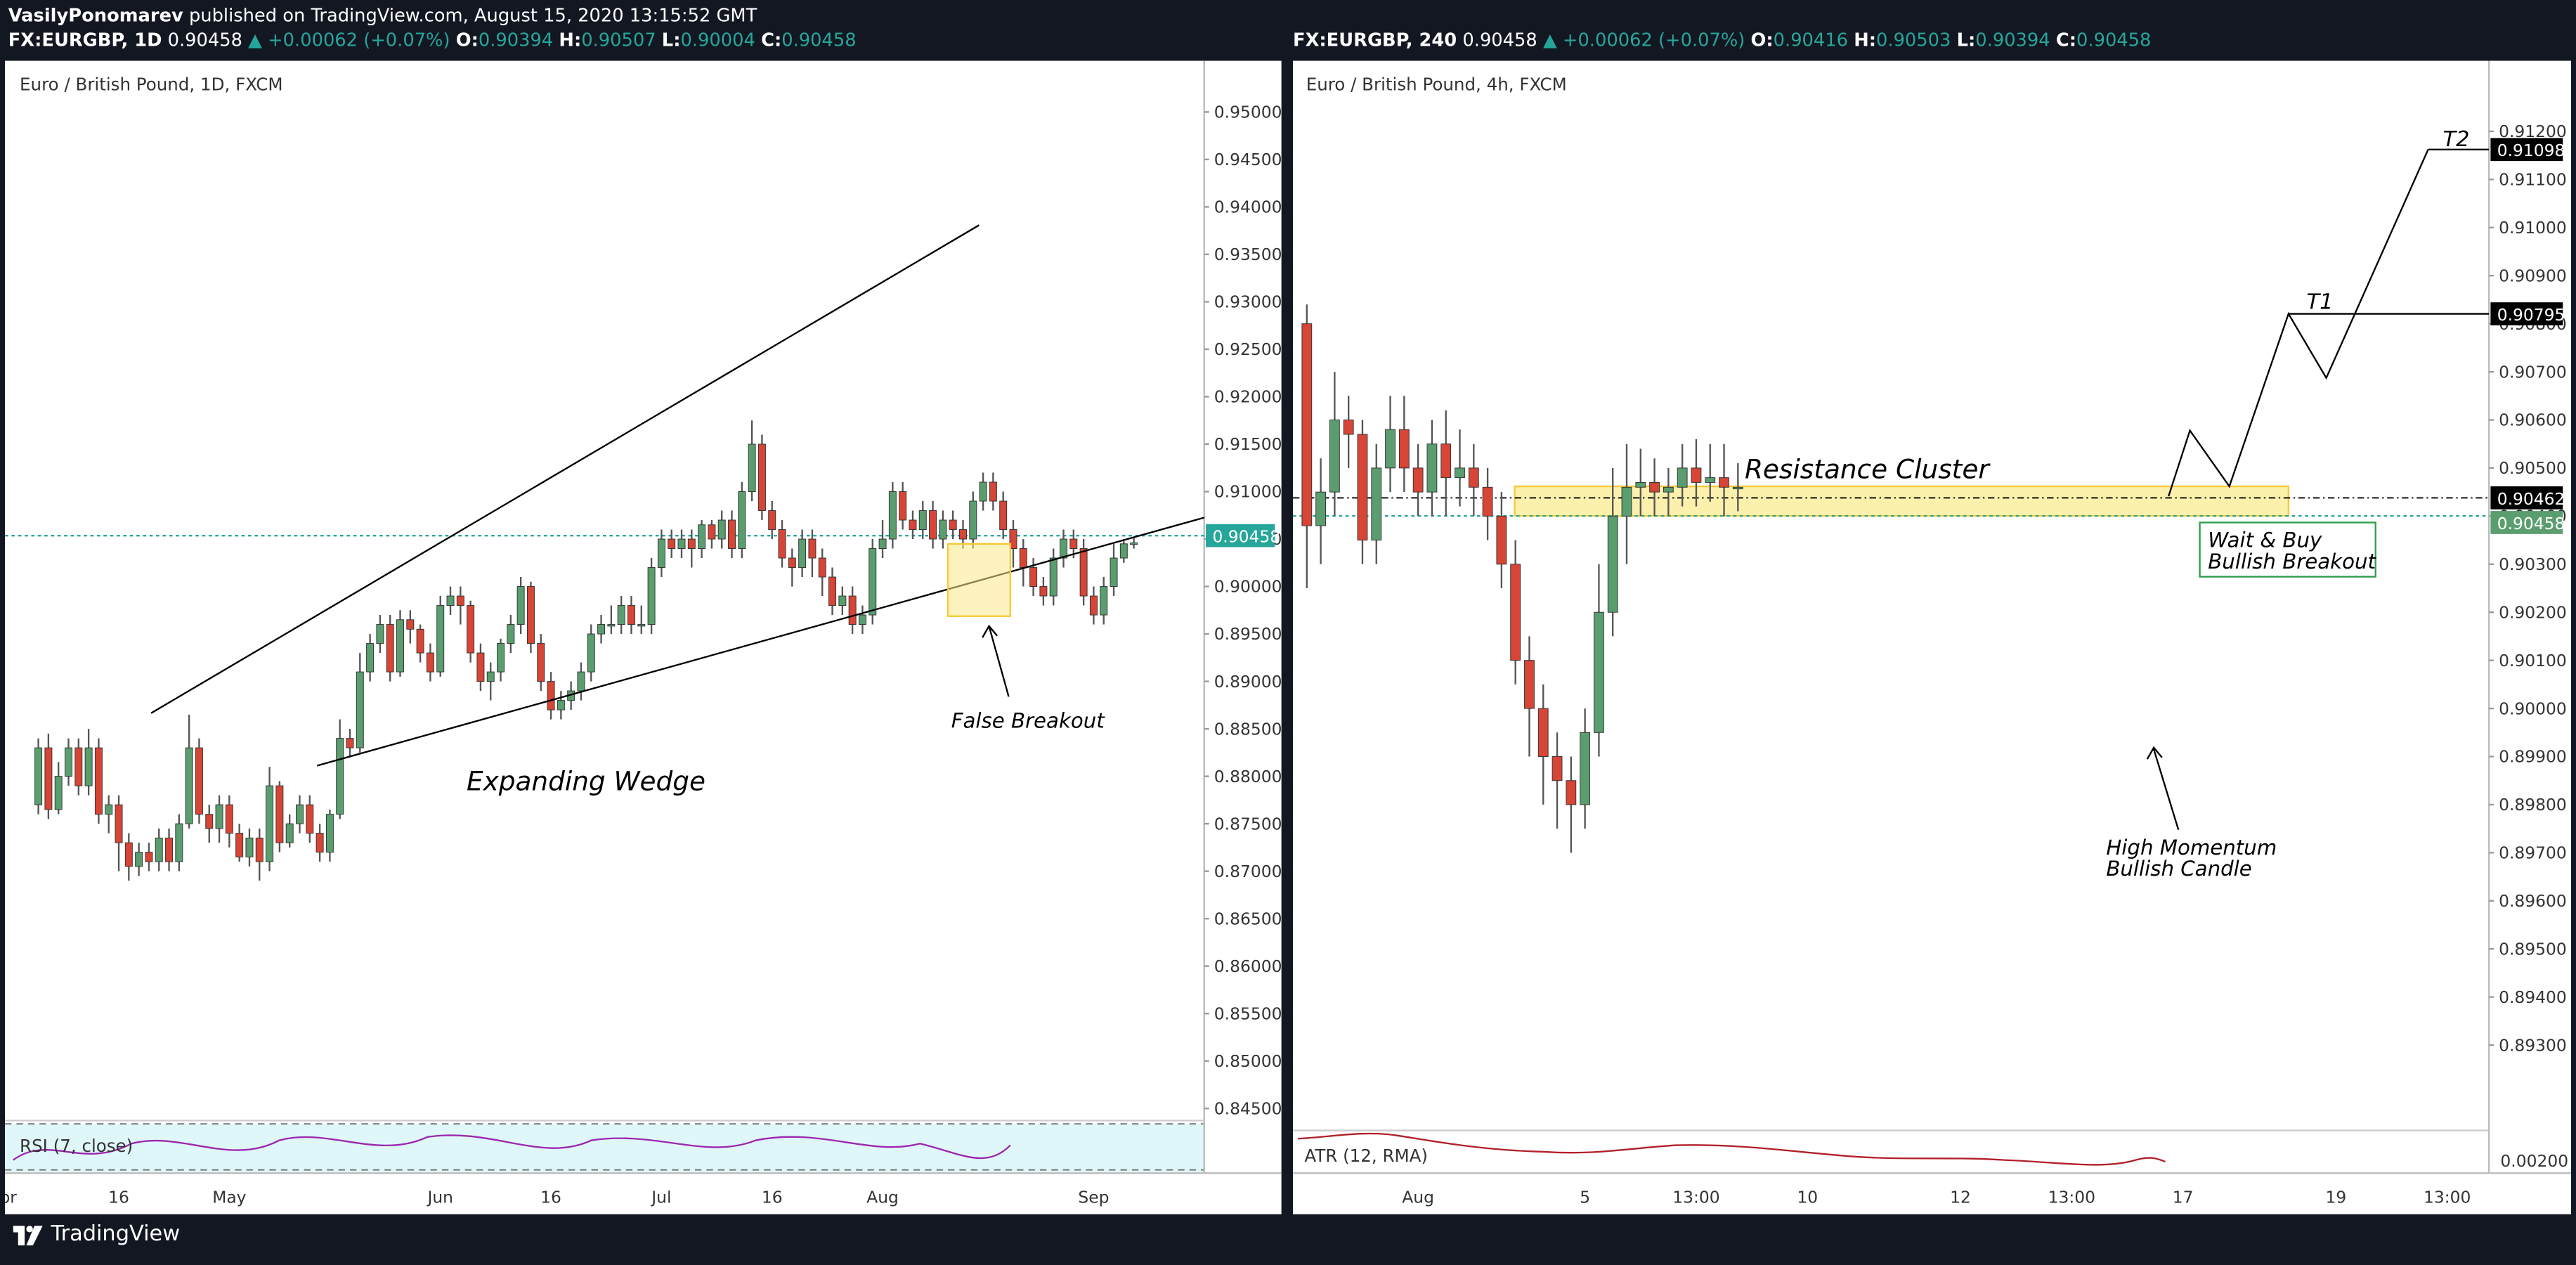  Describe the element at coordinates (95, 16) in the screenshot. I see `author-name: VasilyPonomarev` at that location.